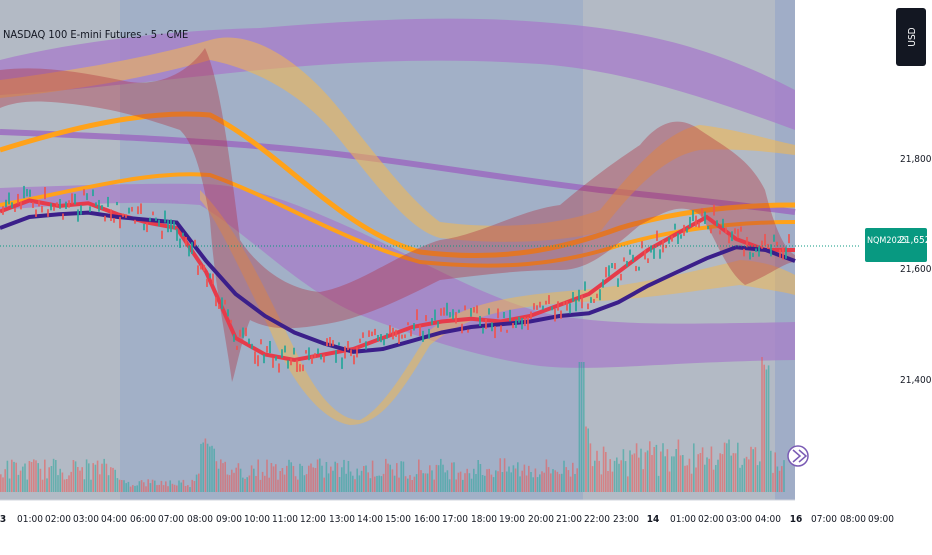  Describe the element at coordinates (898, 245) in the screenshot. I see `price-tag: NQM2025 21,652.00` at that location.